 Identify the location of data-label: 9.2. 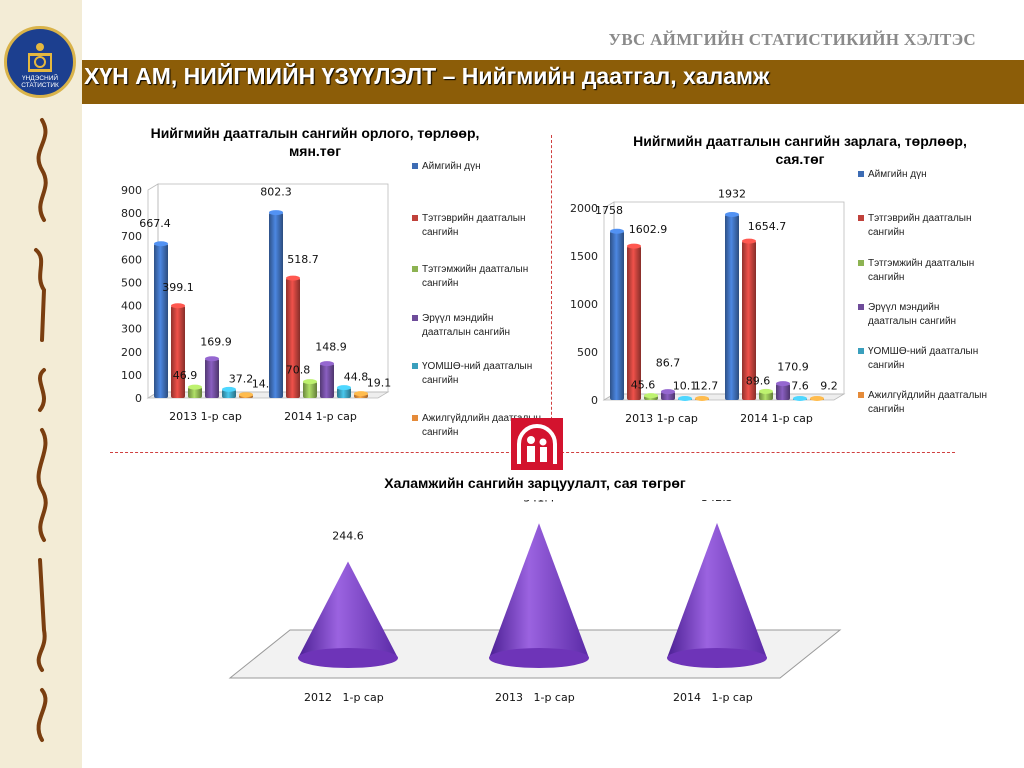
(829, 386).